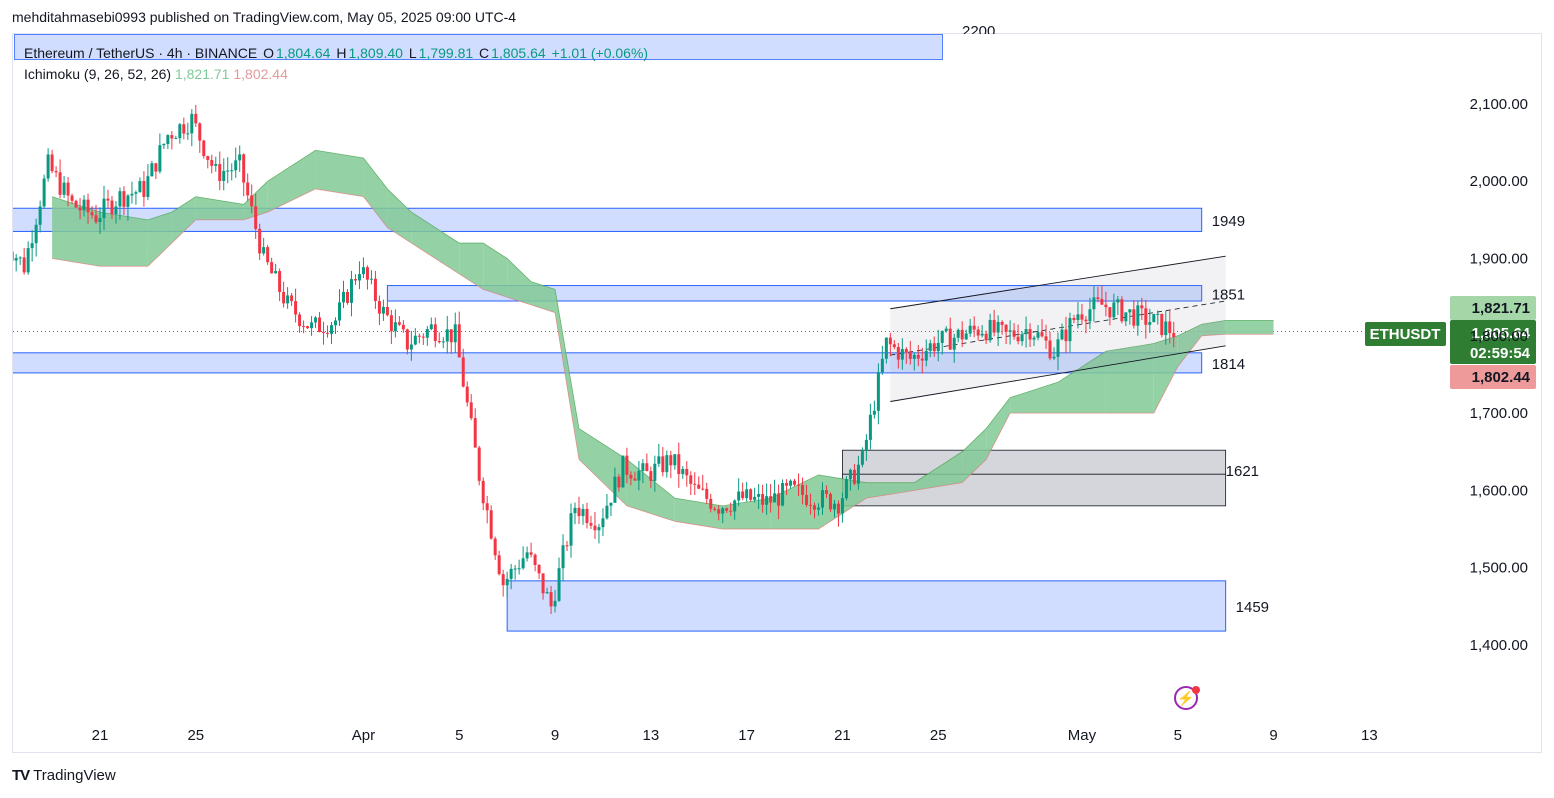  Describe the element at coordinates (375, 53) in the screenshot. I see `high-value: 1,809.40` at that location.